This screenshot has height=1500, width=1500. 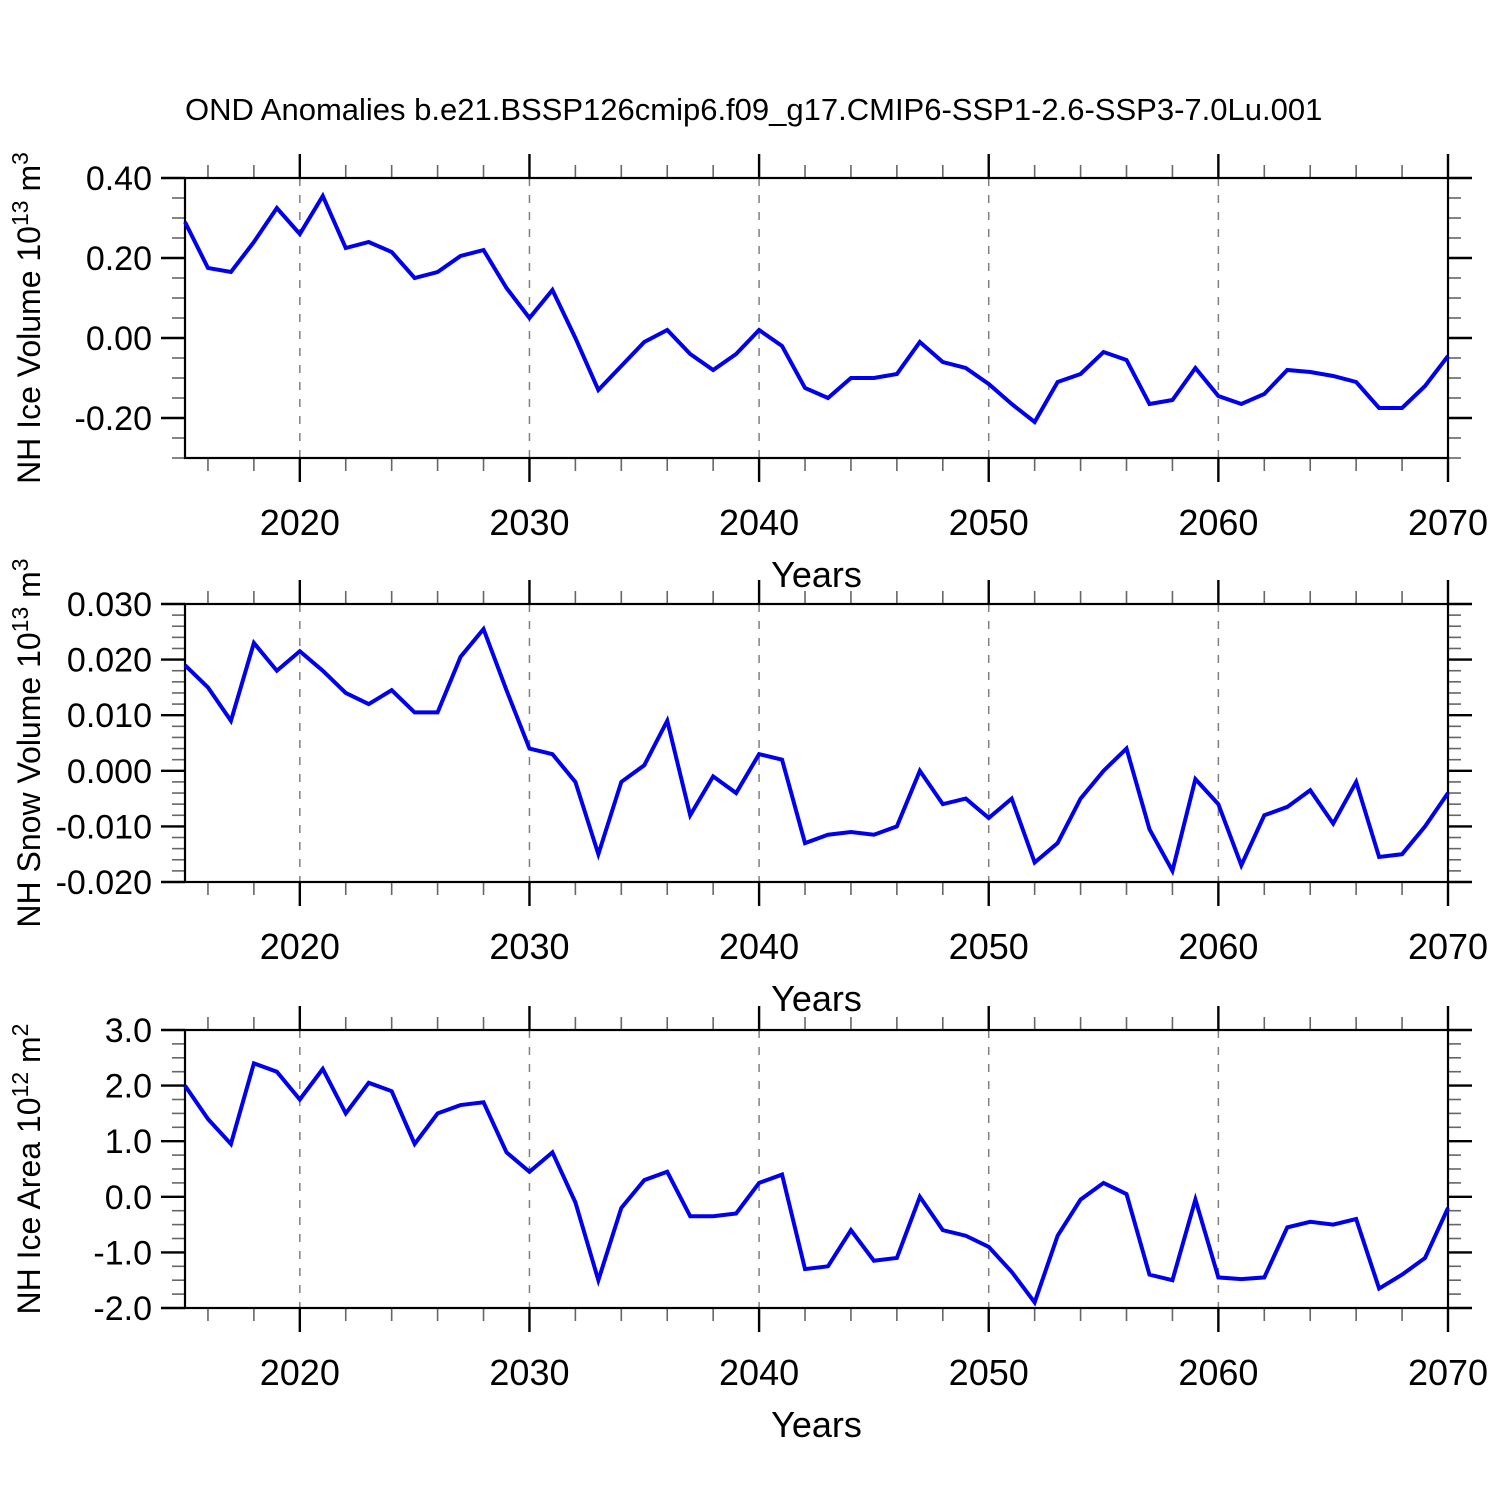 I want to click on y-tick-label: 0.020, so click(x=109, y=661).